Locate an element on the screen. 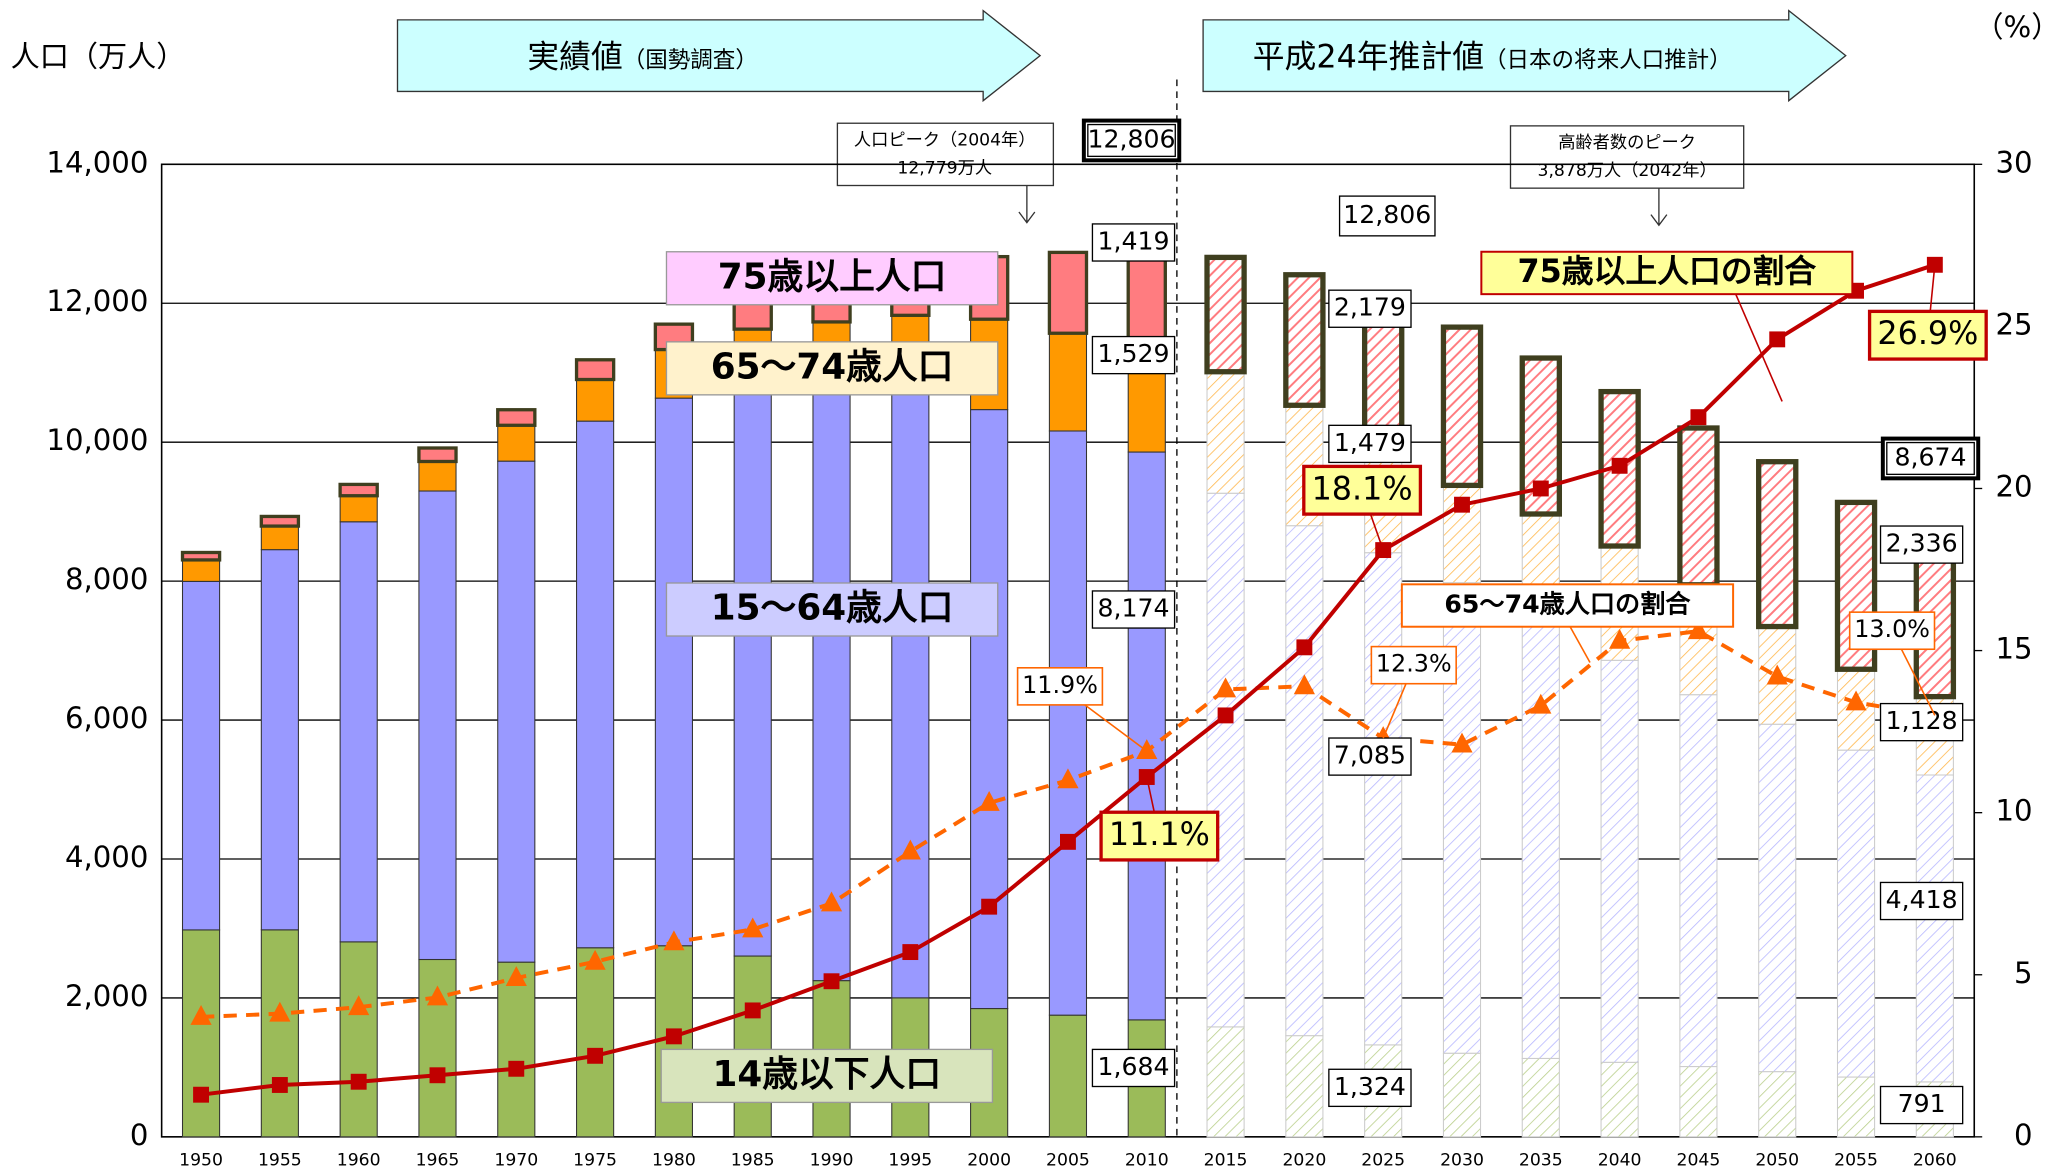  value-label: 1,684 is located at coordinates (1133, 1066).